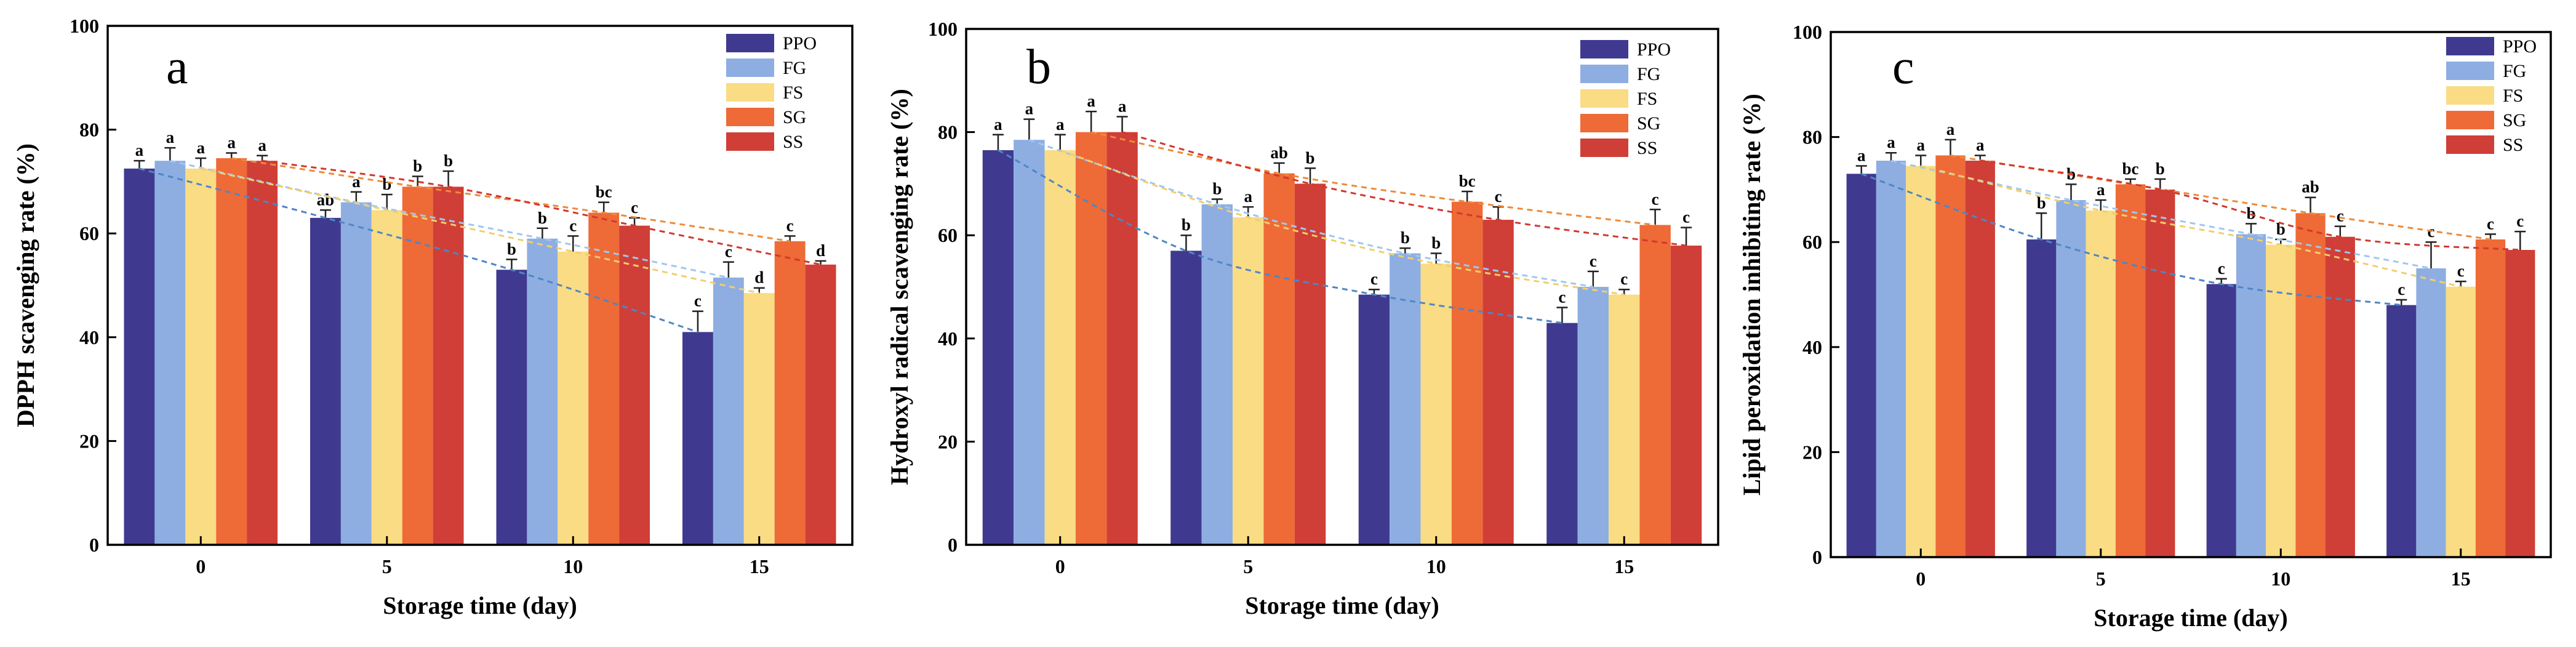  I want to click on trend-line-SS, so click(2250, 205).